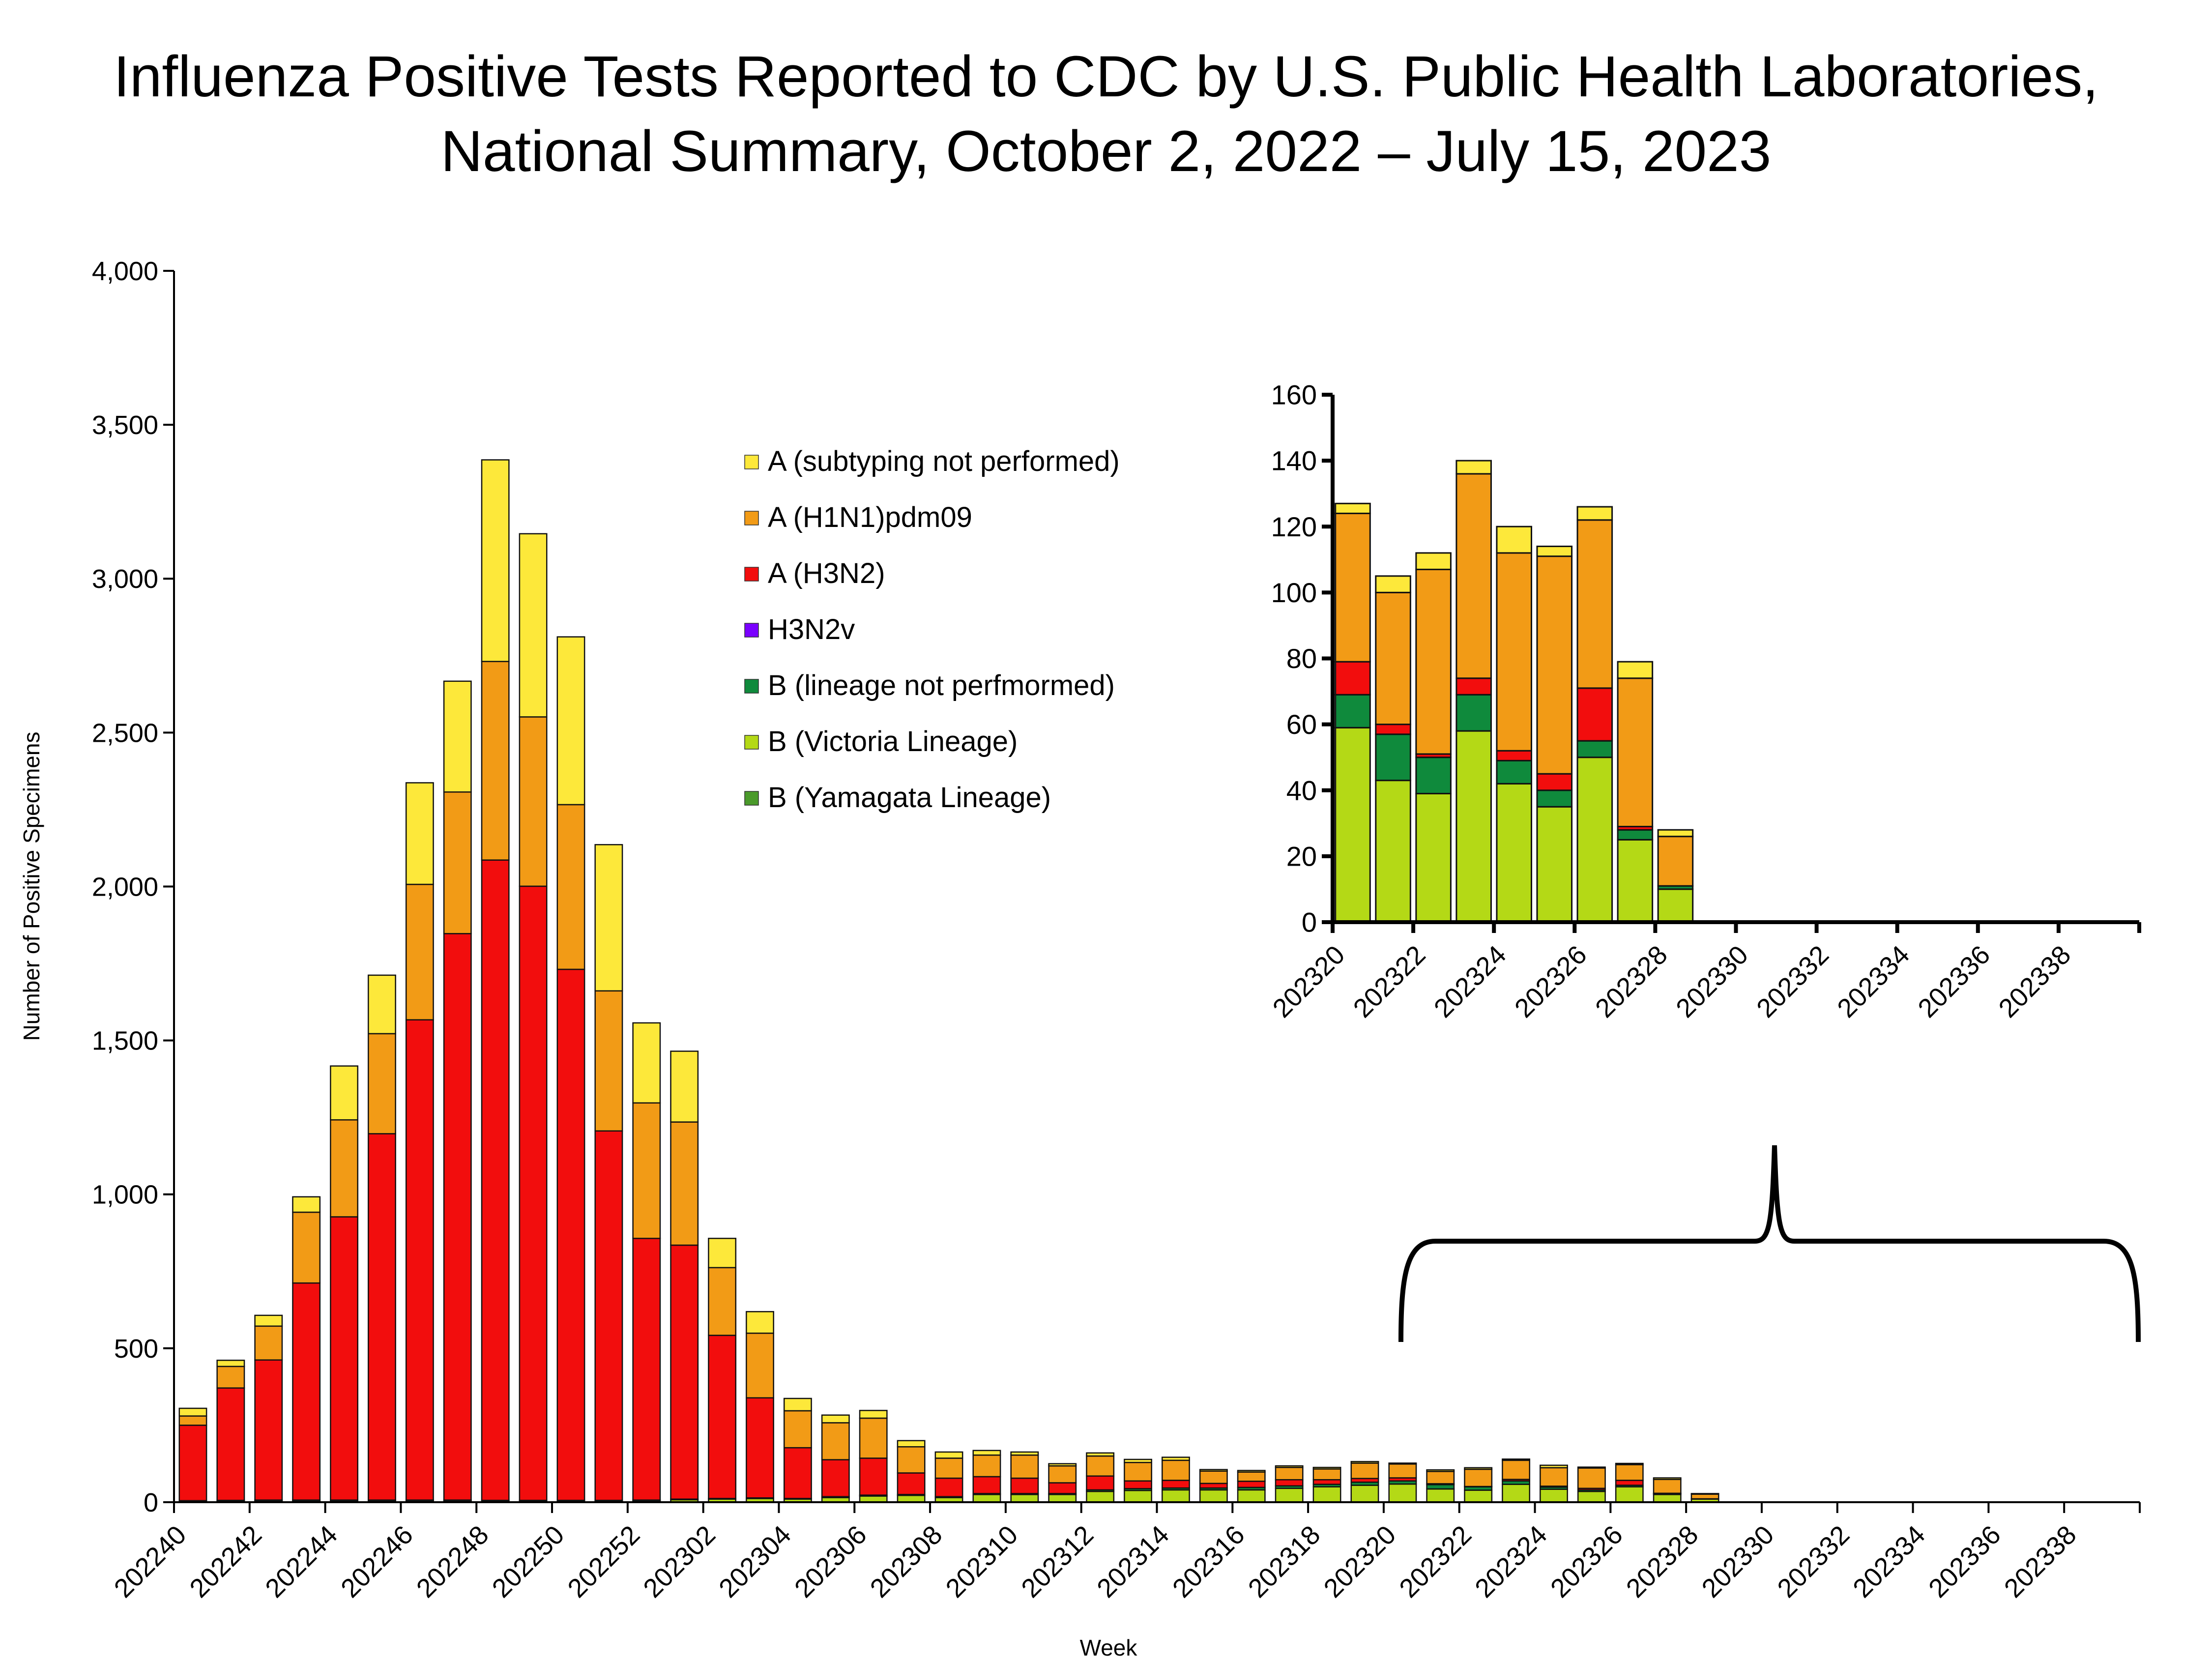 This screenshot has height=1659, width=2212. I want to click on x-tick-label: 202326, so click(1551, 982).